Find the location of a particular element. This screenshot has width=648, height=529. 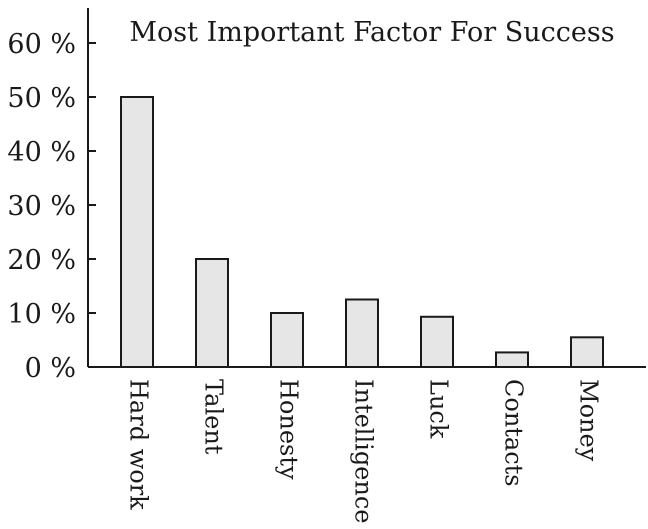

category-label: Hard work is located at coordinates (139, 444).